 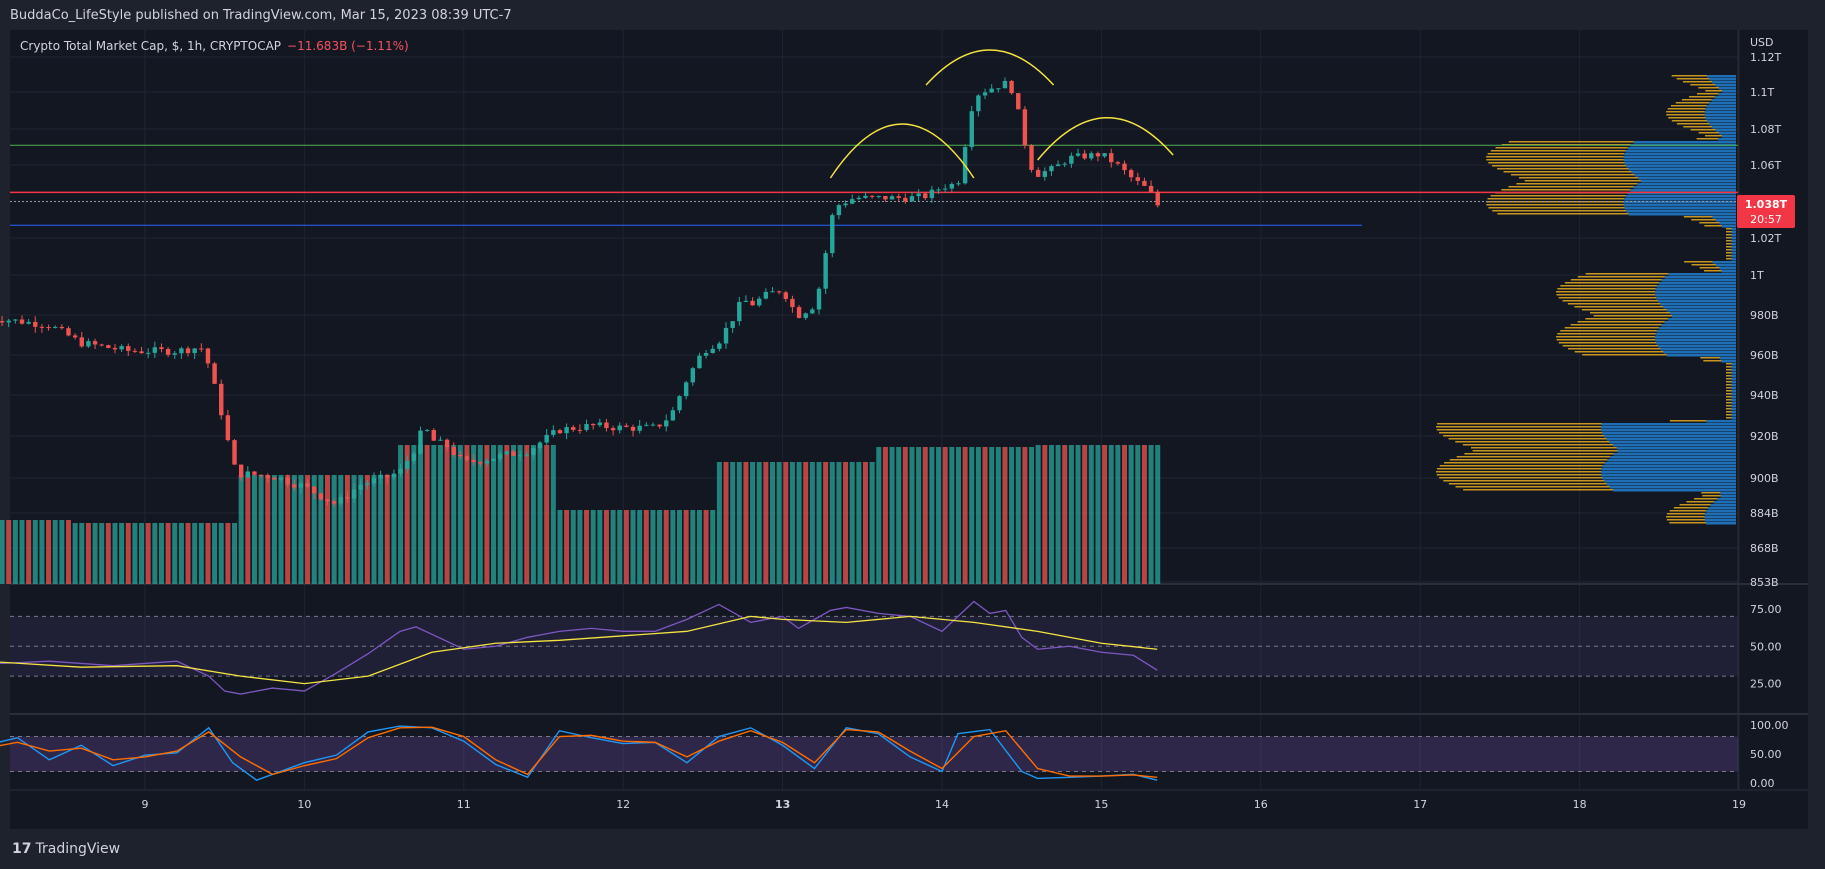 I want to click on price-tick-label: 900B, so click(x=1764, y=478).